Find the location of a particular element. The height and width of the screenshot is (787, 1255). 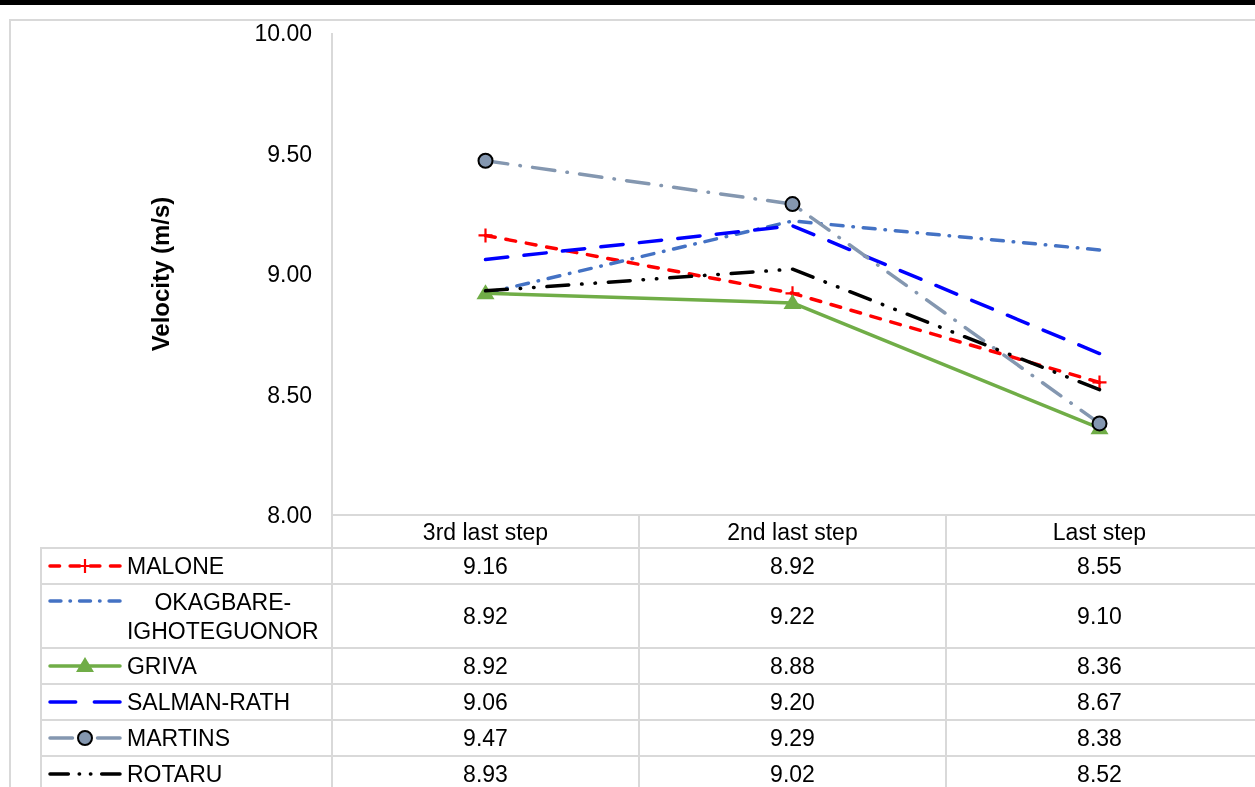

data-label: 9.10 is located at coordinates (1099, 616).